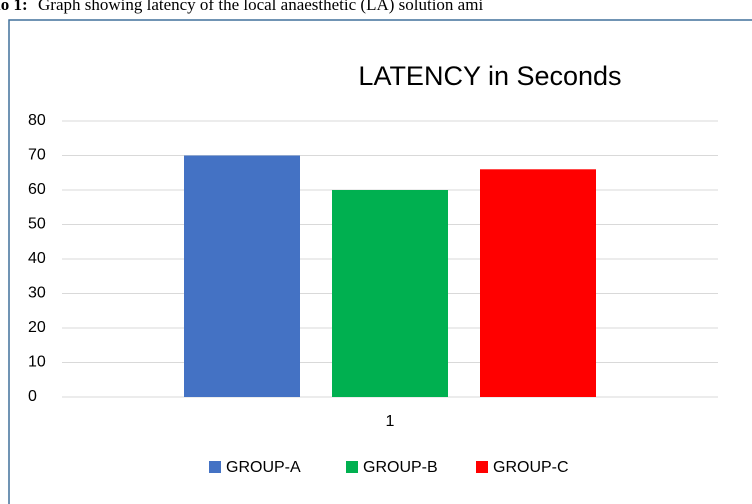  Describe the element at coordinates (37, 224) in the screenshot. I see `y-tick-label: 50` at that location.